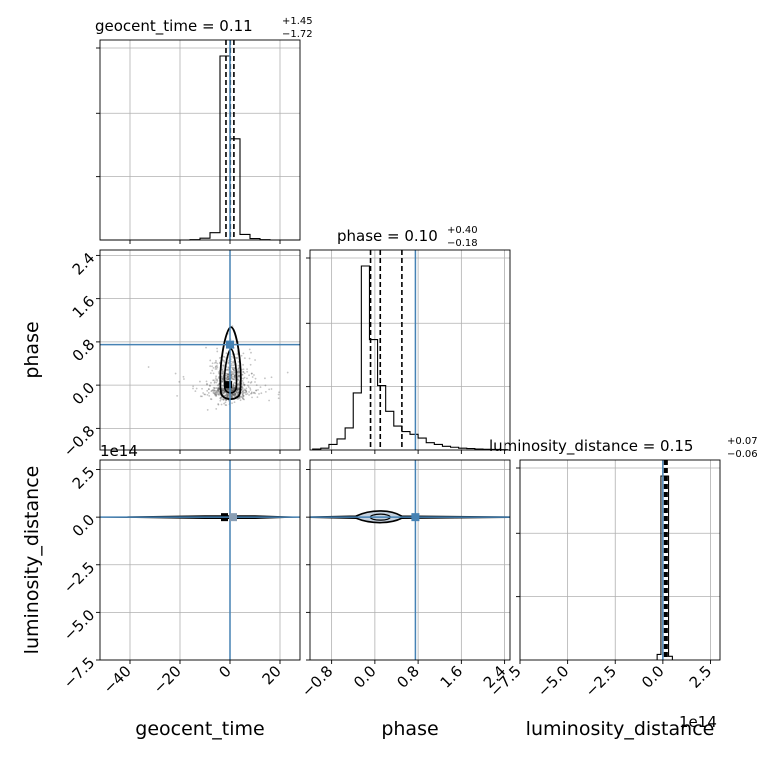 This screenshot has height=760, width=760. What do you see at coordinates (620, 729) in the screenshot?
I see `xlabel-luminosity-distance: luminosity_distance` at bounding box center [620, 729].